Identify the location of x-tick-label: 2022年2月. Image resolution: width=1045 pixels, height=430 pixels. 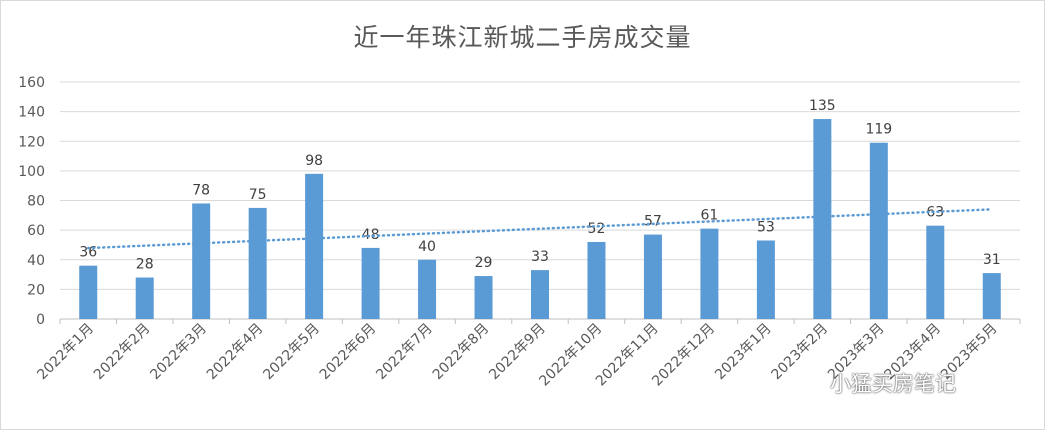
(122, 352).